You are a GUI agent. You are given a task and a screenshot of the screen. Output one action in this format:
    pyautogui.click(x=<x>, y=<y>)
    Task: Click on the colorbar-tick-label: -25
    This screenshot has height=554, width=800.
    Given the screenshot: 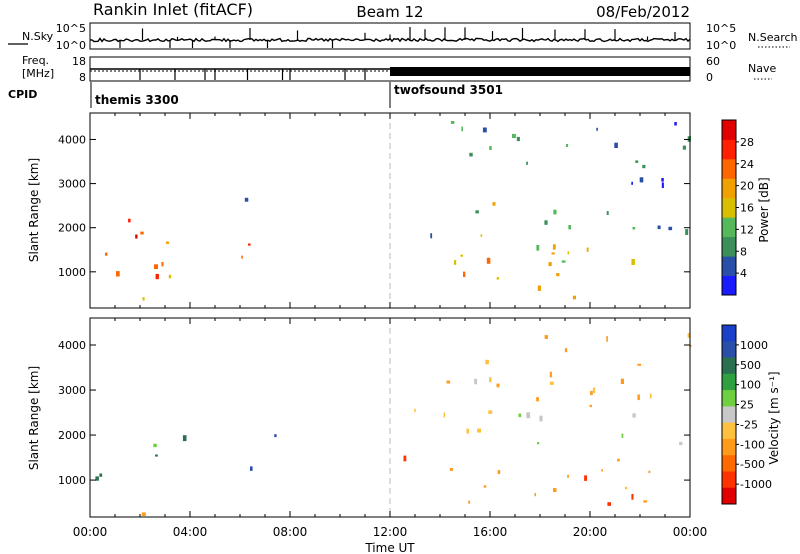 What is the action you would take?
    pyautogui.click(x=749, y=424)
    